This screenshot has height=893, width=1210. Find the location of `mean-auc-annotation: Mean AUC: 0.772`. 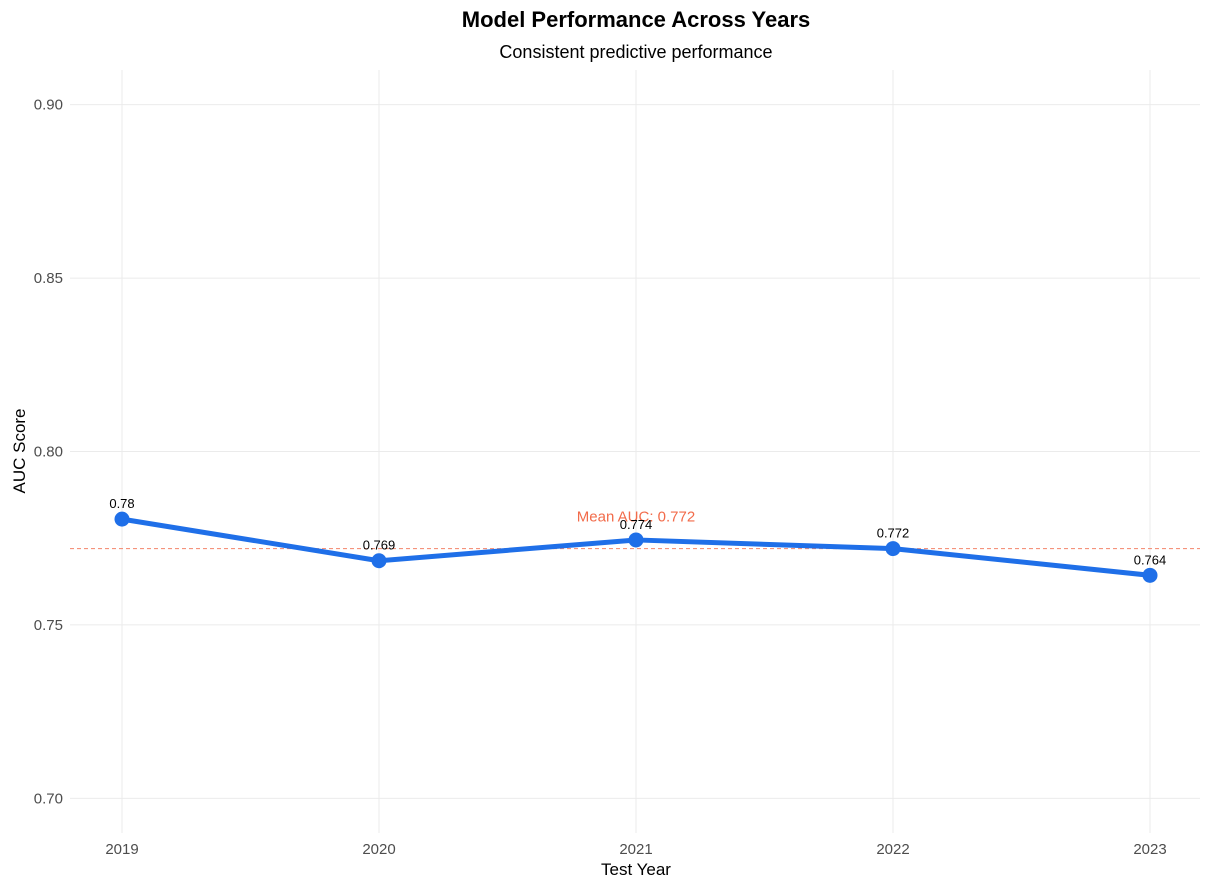

mean-auc-annotation: Mean AUC: 0.772 is located at coordinates (636, 517).